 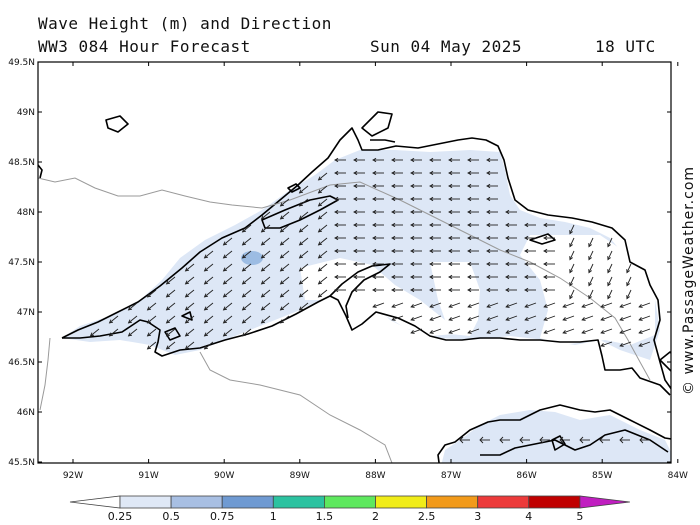 What do you see at coordinates (26, 313) in the screenshot?
I see `lat-label: 47N` at bounding box center [26, 313].